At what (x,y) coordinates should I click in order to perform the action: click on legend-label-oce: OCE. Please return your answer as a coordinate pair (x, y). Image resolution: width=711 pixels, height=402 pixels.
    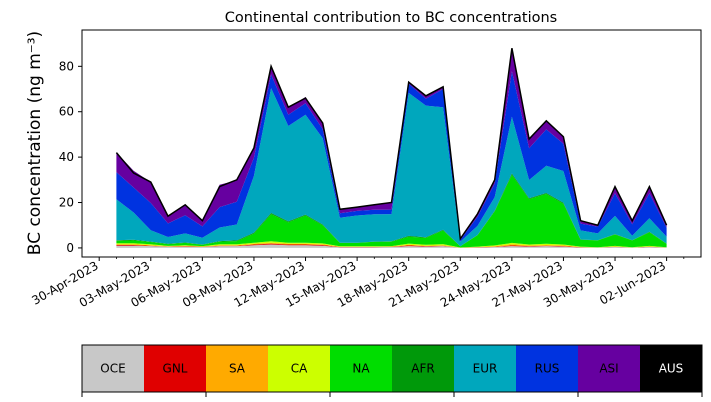
    Looking at the image, I should click on (112, 369).